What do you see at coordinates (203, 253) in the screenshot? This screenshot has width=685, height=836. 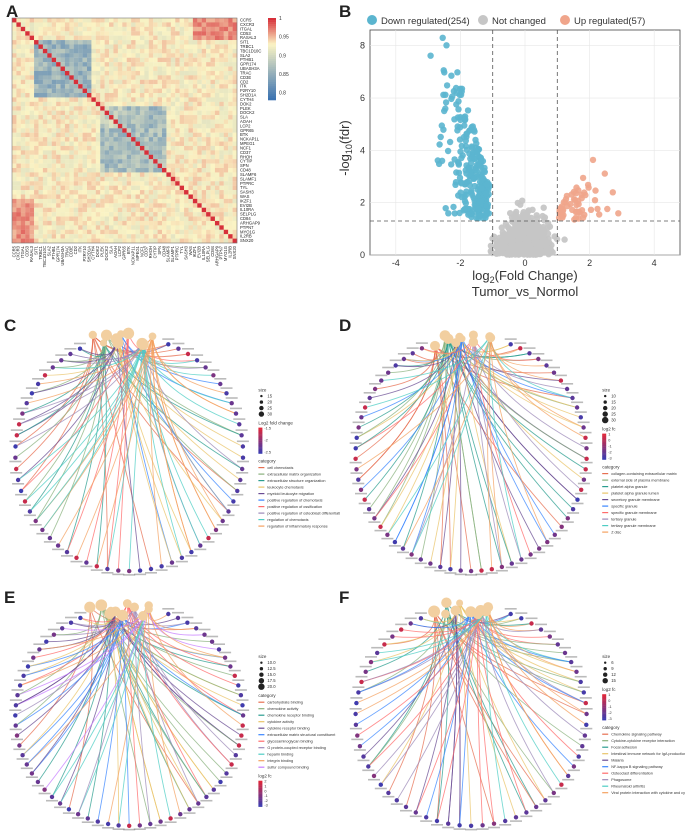 I see `heatmap-col-label: IL10RA` at bounding box center [203, 253].